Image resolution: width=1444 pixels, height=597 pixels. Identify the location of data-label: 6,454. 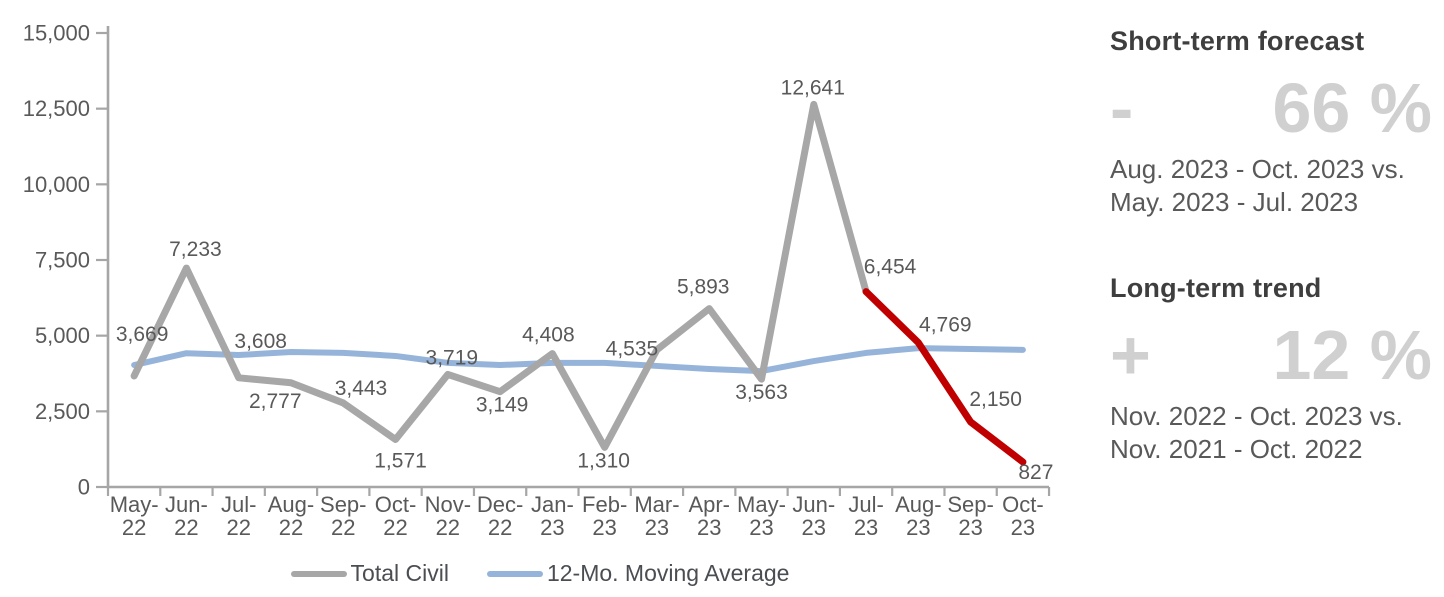
(890, 267).